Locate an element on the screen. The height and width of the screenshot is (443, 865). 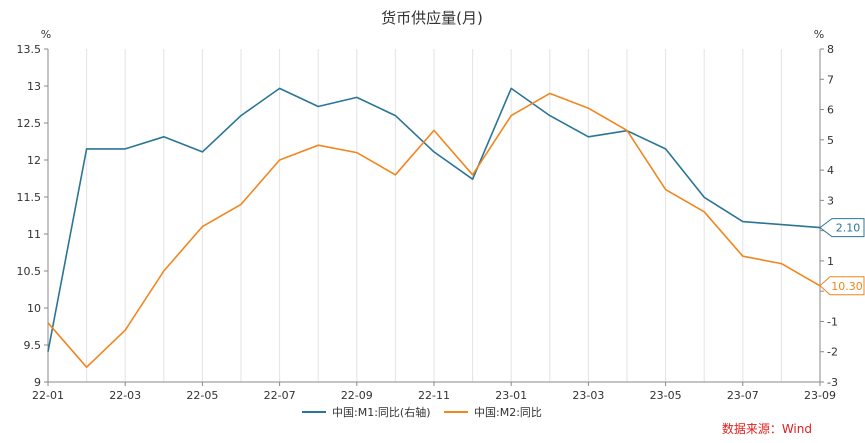
right-tick-label: 4 is located at coordinates (830, 170).